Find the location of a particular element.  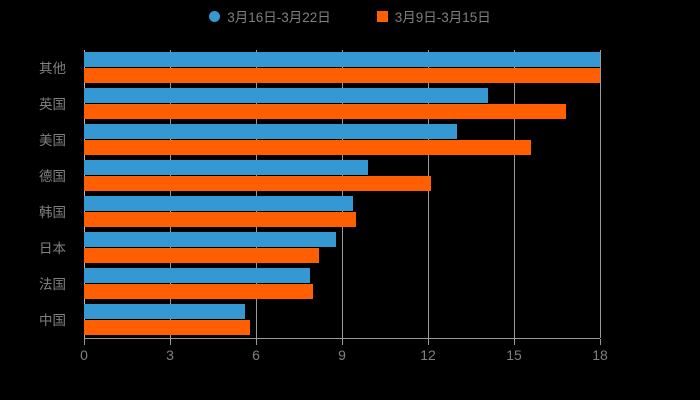

chart-legend: 3月16日-3月22日 3月9日-3月15日 is located at coordinates (350, 16).